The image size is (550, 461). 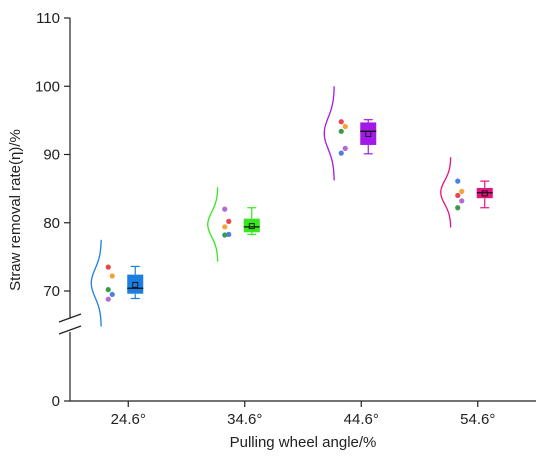 I want to click on x-tick-label: 54.6°, so click(x=477, y=419).